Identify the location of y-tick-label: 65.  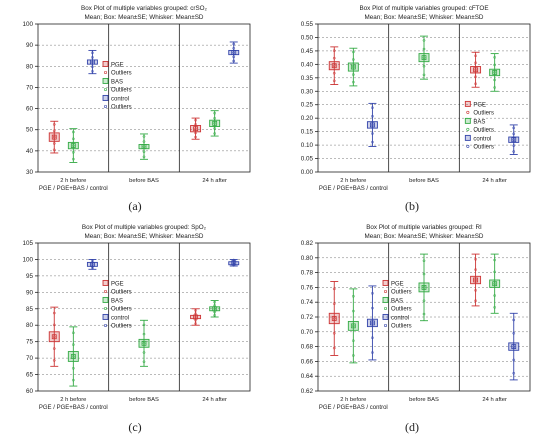
(30, 375).